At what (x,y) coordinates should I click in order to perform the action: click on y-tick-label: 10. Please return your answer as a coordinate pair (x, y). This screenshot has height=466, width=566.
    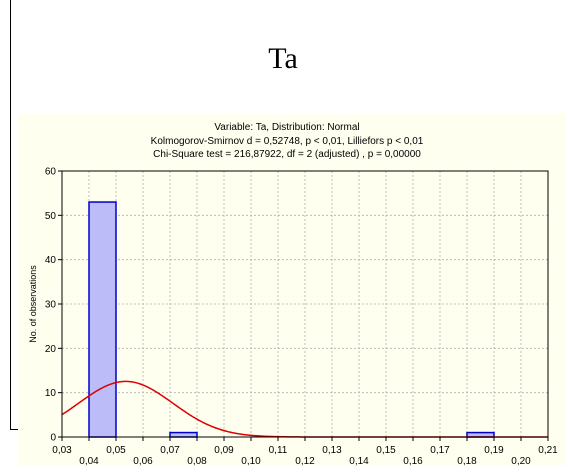
    Looking at the image, I should click on (51, 393).